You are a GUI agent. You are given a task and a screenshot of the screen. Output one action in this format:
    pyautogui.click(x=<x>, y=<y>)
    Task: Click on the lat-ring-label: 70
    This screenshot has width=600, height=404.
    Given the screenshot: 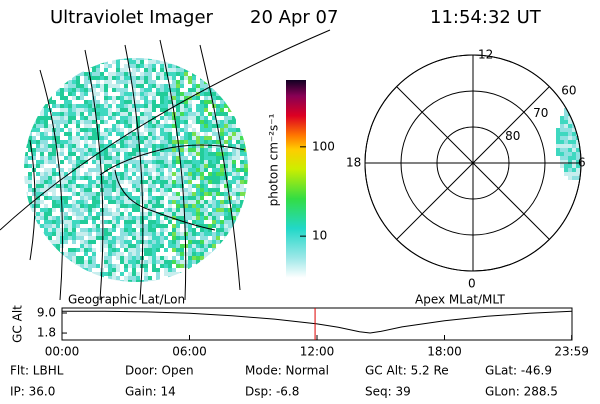 What is the action you would take?
    pyautogui.click(x=540, y=113)
    